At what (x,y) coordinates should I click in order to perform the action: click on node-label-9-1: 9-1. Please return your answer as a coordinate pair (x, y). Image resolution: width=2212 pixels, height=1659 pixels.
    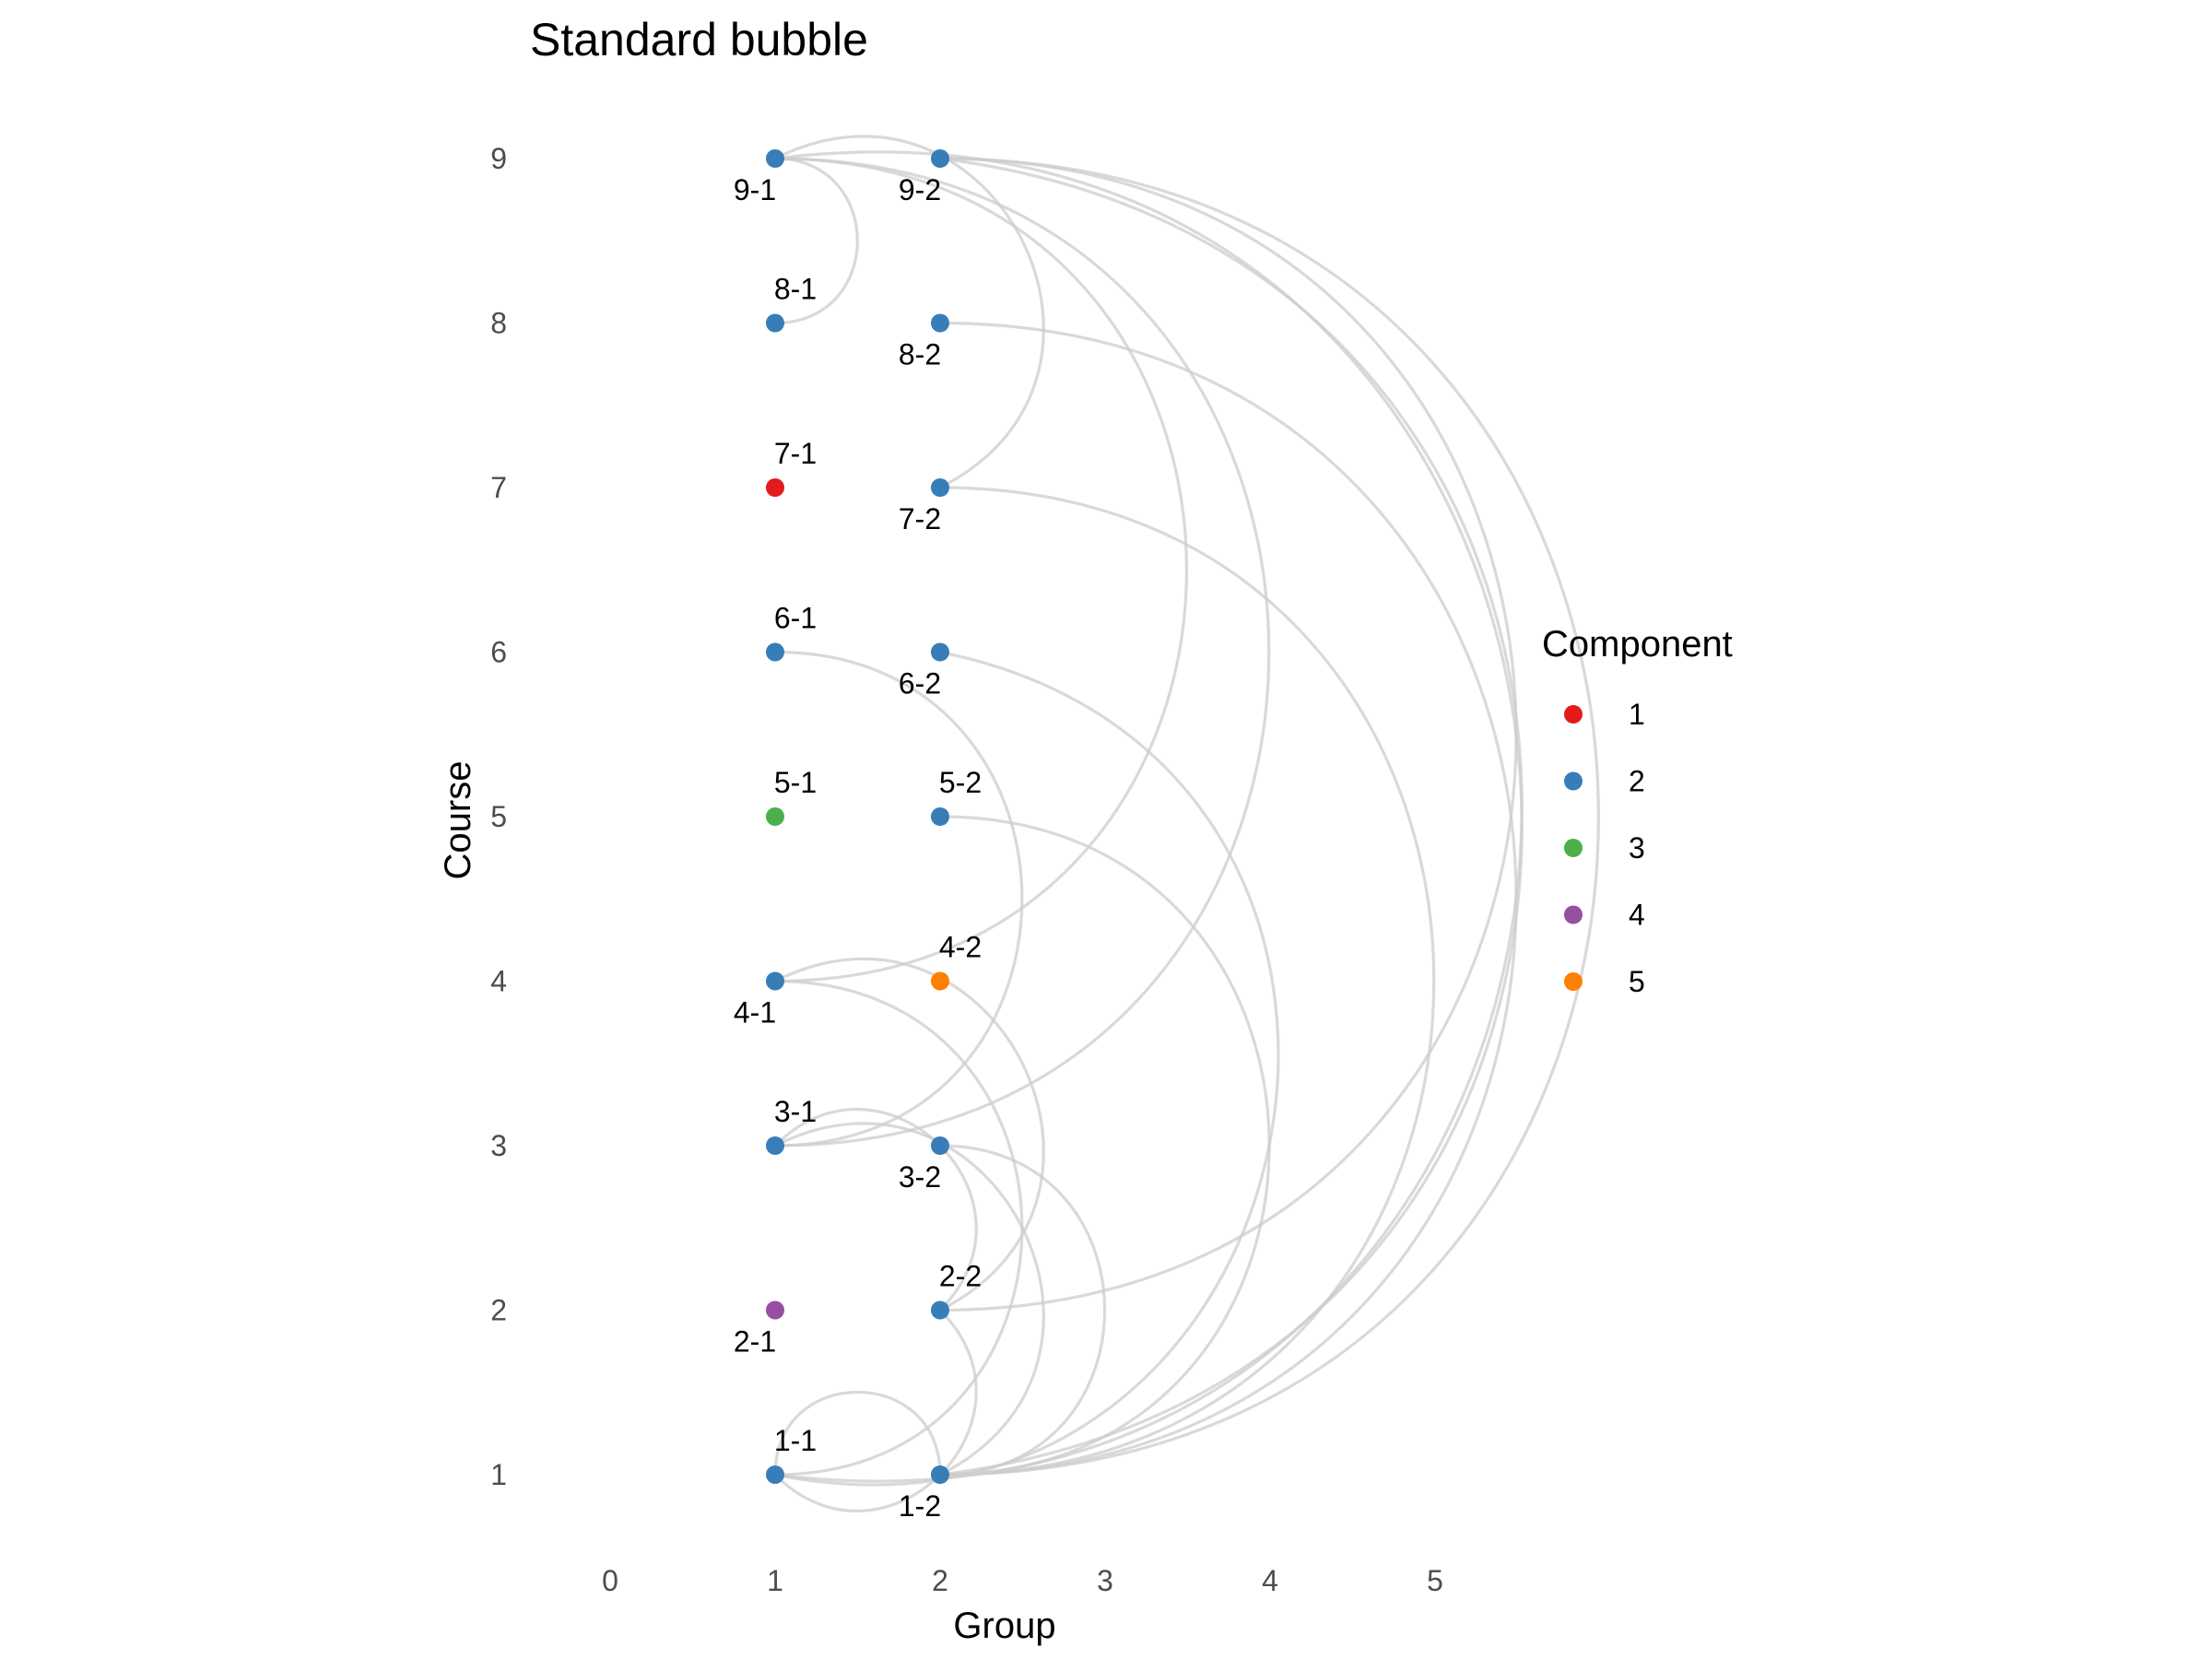
    Looking at the image, I should click on (755, 189).